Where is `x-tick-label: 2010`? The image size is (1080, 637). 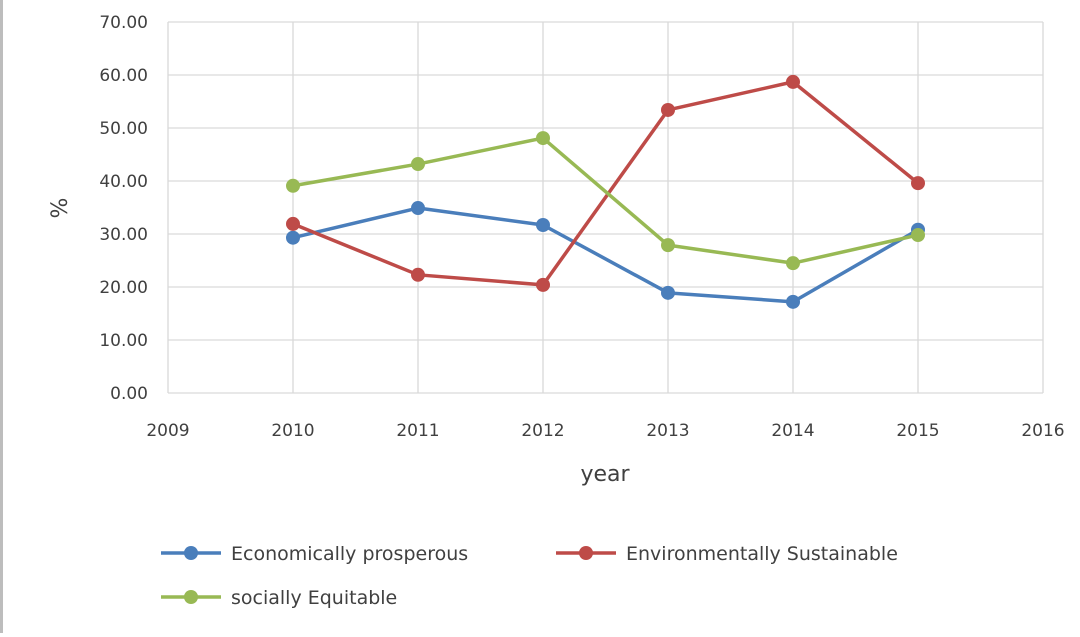
x-tick-label: 2010 is located at coordinates (292, 431).